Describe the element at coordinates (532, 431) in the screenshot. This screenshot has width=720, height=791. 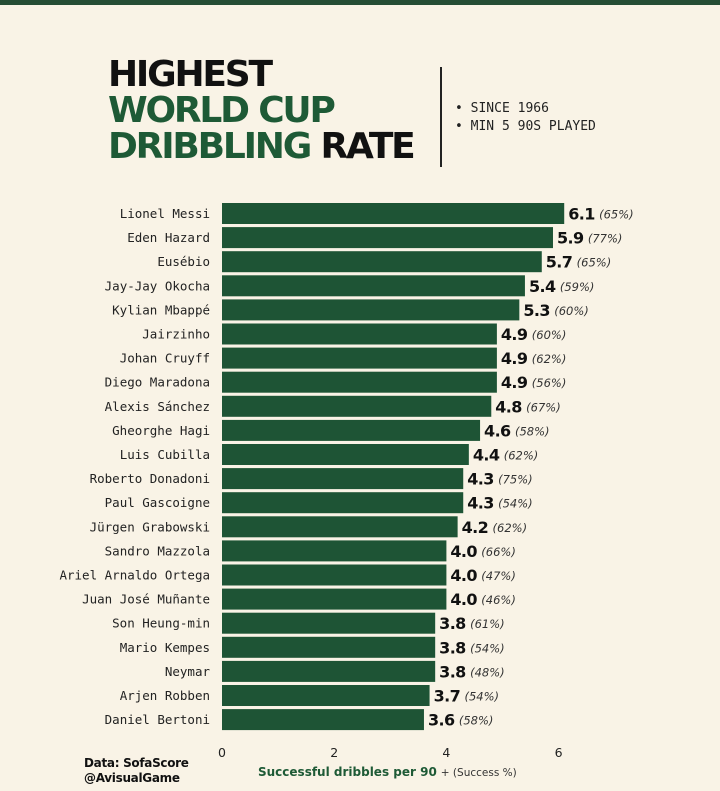
I see `success-pct-9: (58%)` at that location.